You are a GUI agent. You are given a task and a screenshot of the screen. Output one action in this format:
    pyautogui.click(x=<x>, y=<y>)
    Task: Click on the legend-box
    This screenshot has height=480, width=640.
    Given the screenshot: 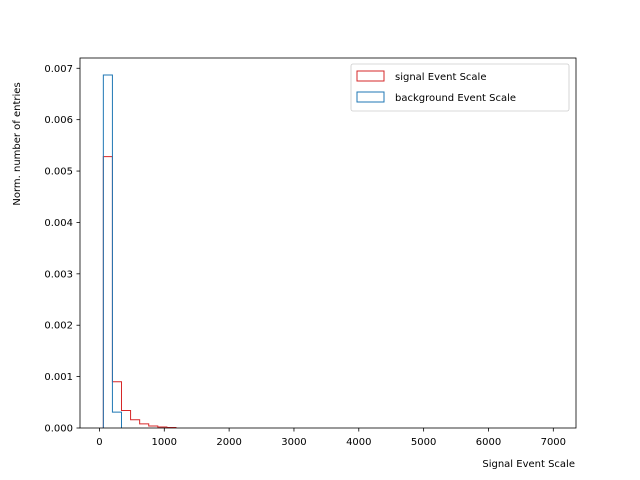 What is the action you would take?
    pyautogui.click(x=460, y=87)
    